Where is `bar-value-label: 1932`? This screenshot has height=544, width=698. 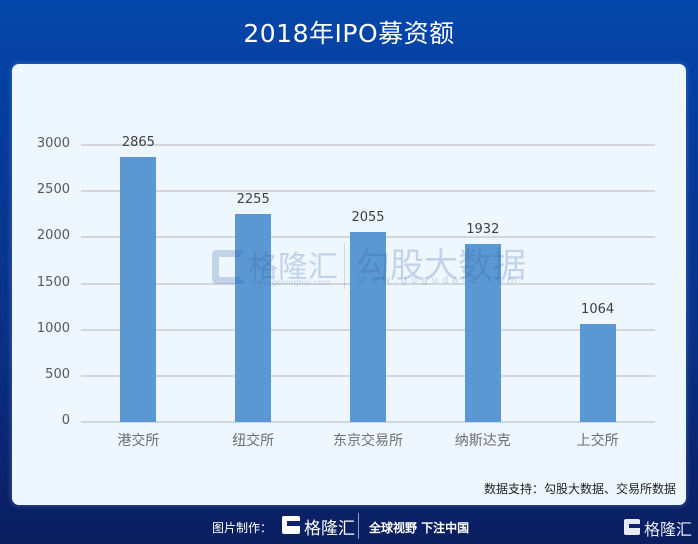
bar-value-label: 1932 is located at coordinates (483, 229).